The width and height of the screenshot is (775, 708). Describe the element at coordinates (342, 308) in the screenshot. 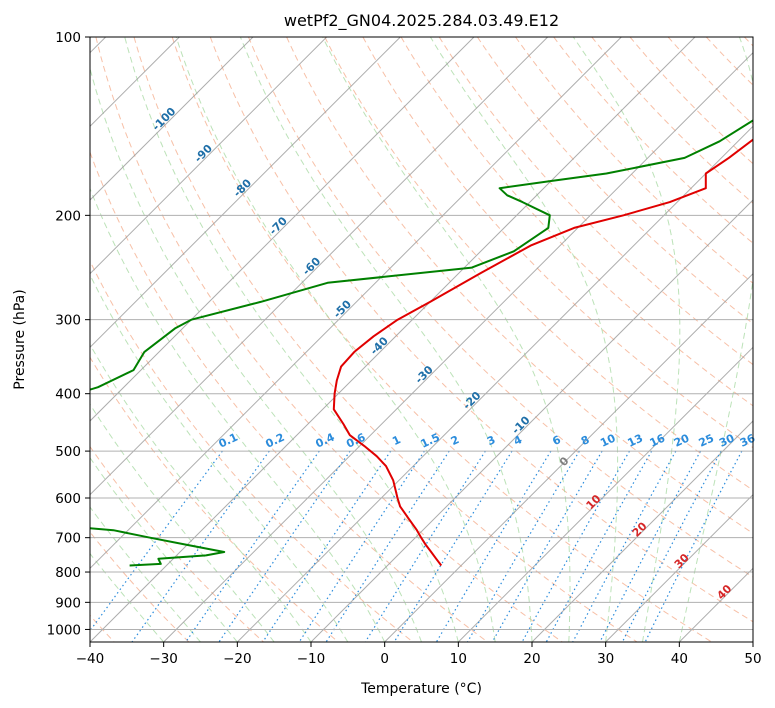

I see `isotherm-label: -50` at that location.